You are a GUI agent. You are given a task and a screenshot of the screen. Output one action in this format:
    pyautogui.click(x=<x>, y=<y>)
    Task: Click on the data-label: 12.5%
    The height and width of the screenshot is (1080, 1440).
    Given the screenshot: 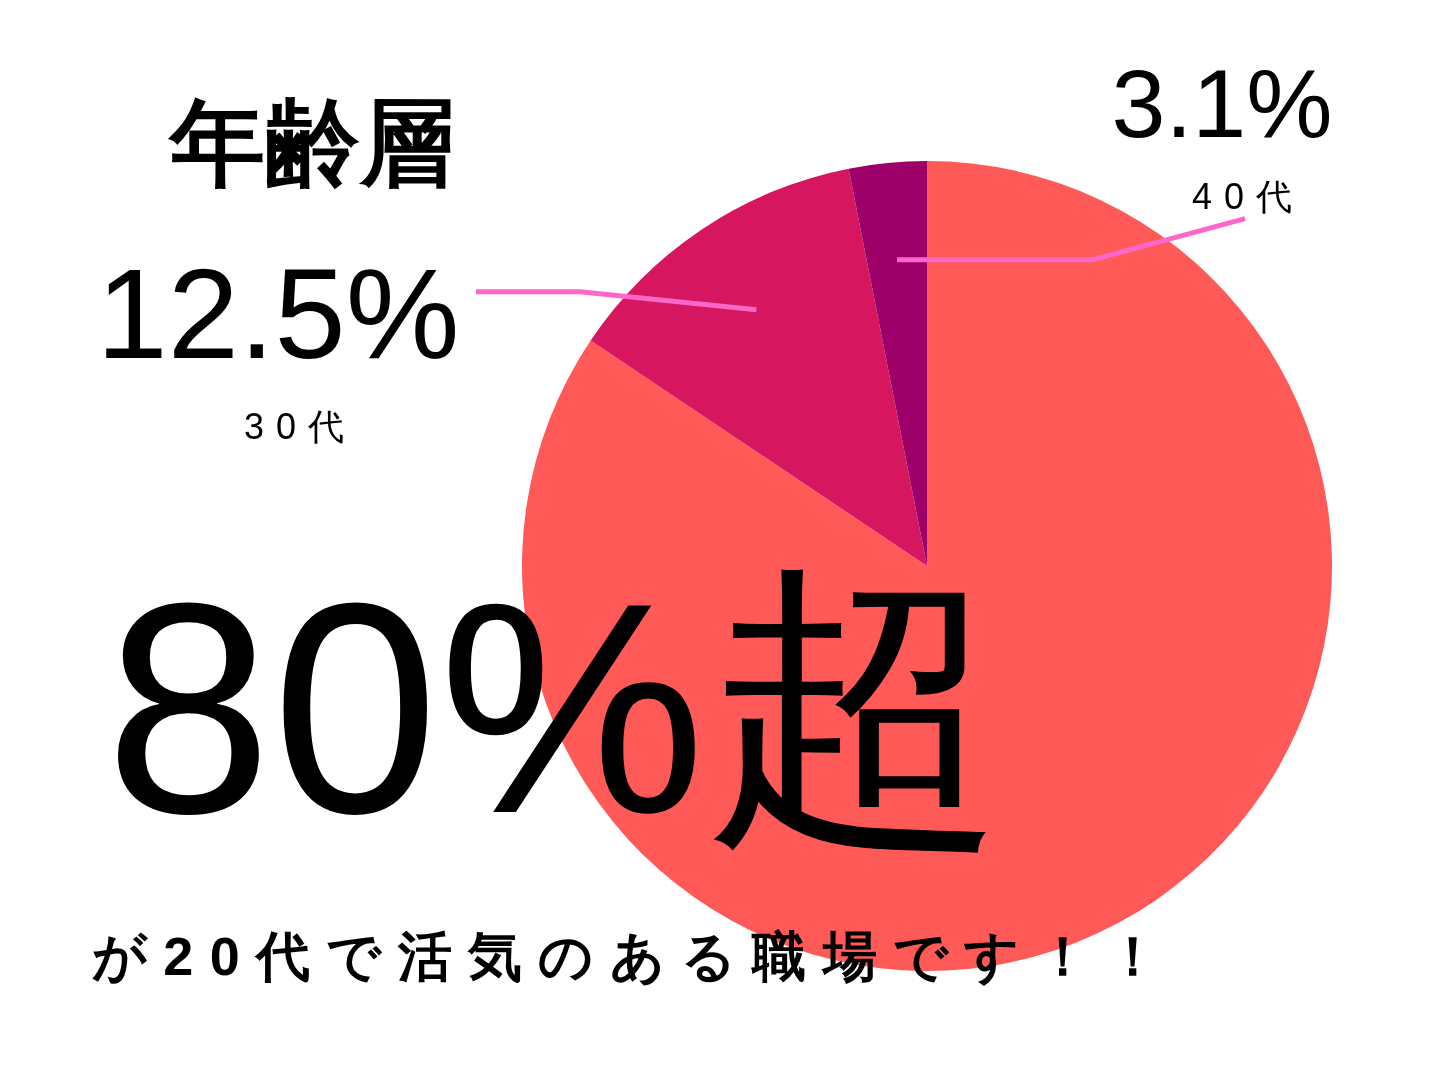 What is the action you would take?
    pyautogui.click(x=278, y=313)
    